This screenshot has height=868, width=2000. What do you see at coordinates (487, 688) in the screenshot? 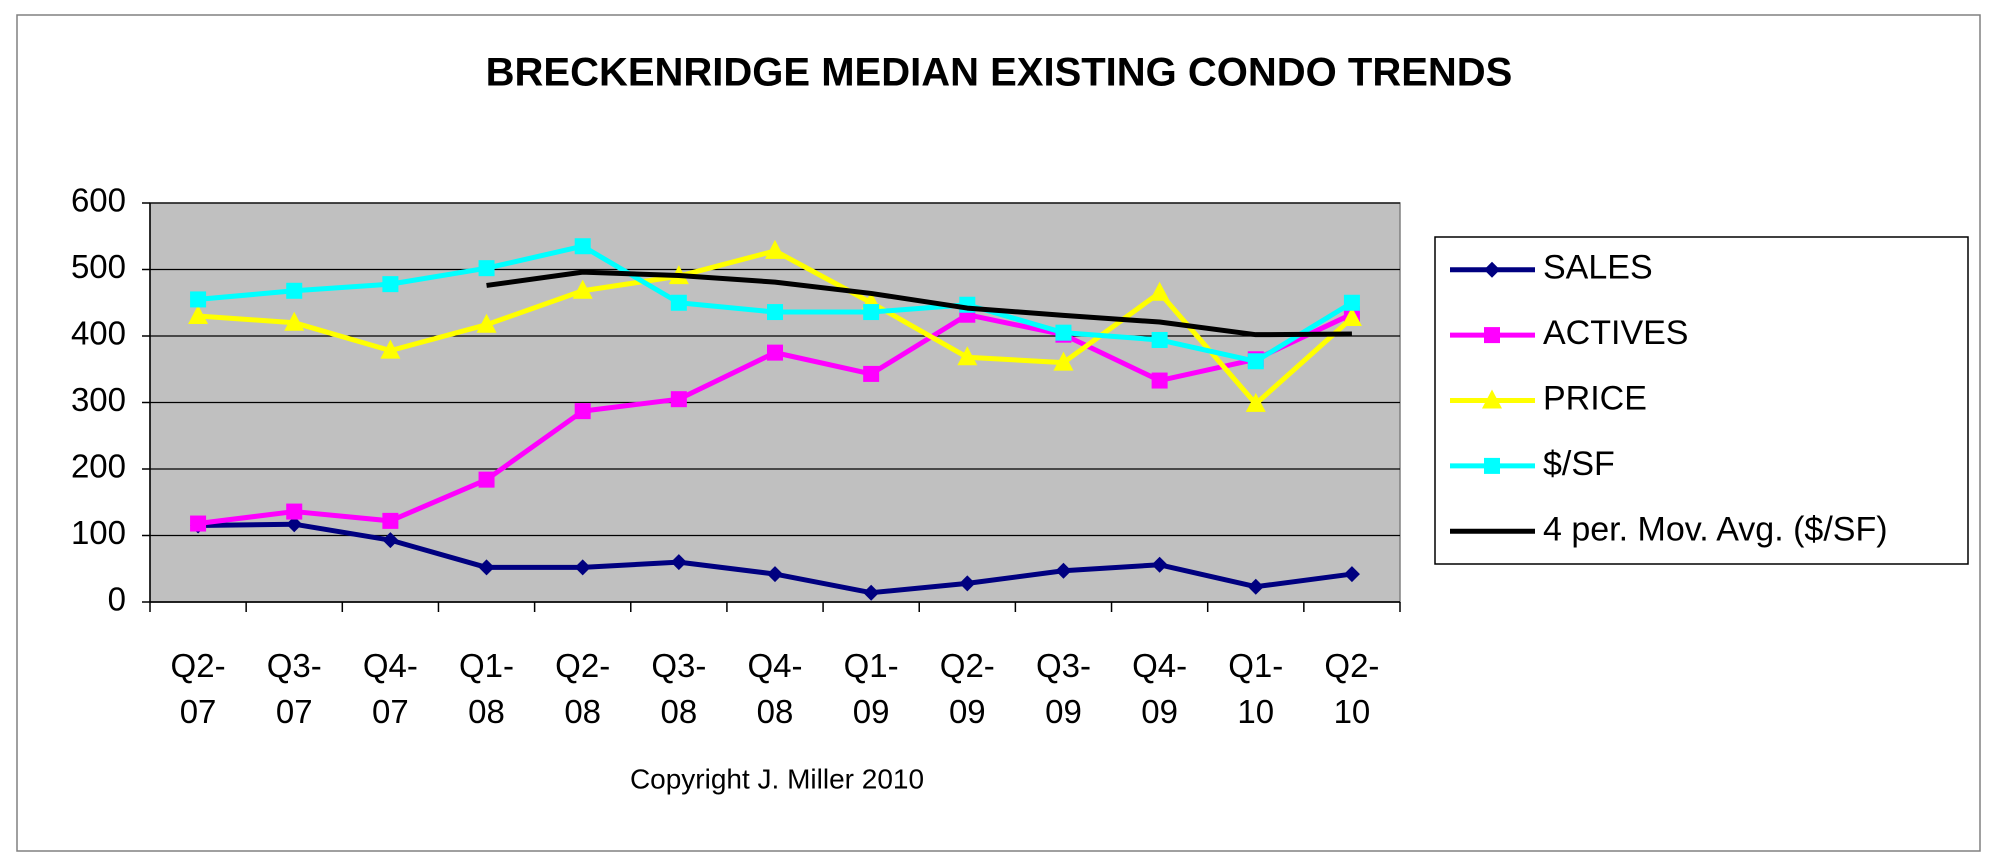
I see `x-tick-label: Q1-08` at bounding box center [487, 688].